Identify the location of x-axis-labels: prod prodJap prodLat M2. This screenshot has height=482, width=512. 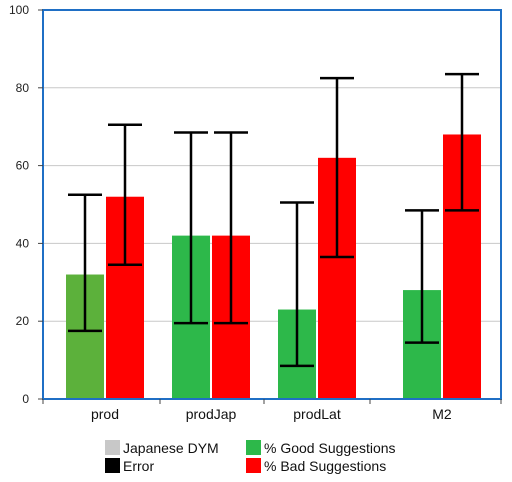
(272, 410).